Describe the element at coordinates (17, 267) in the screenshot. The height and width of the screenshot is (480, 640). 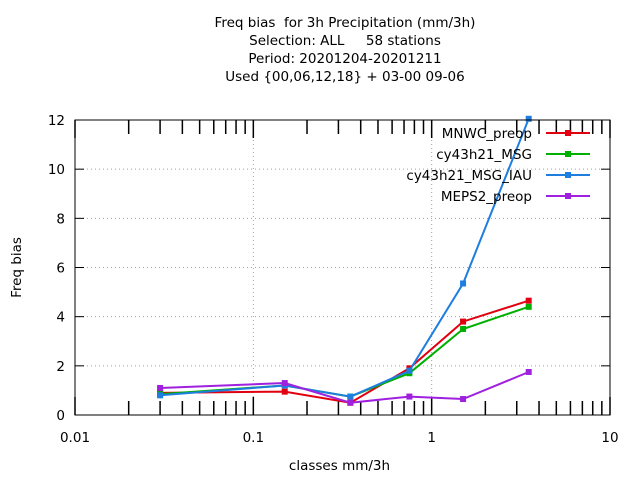
I see `y-axis-title: Freq bias` at that location.